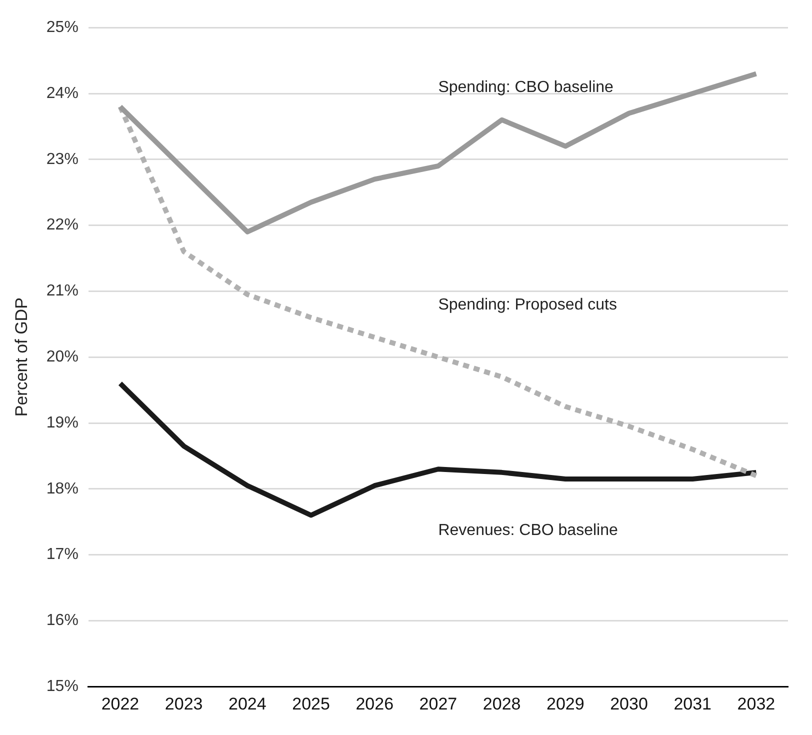 The height and width of the screenshot is (735, 812). I want to click on y-tick-label: 20%, so click(62, 357).